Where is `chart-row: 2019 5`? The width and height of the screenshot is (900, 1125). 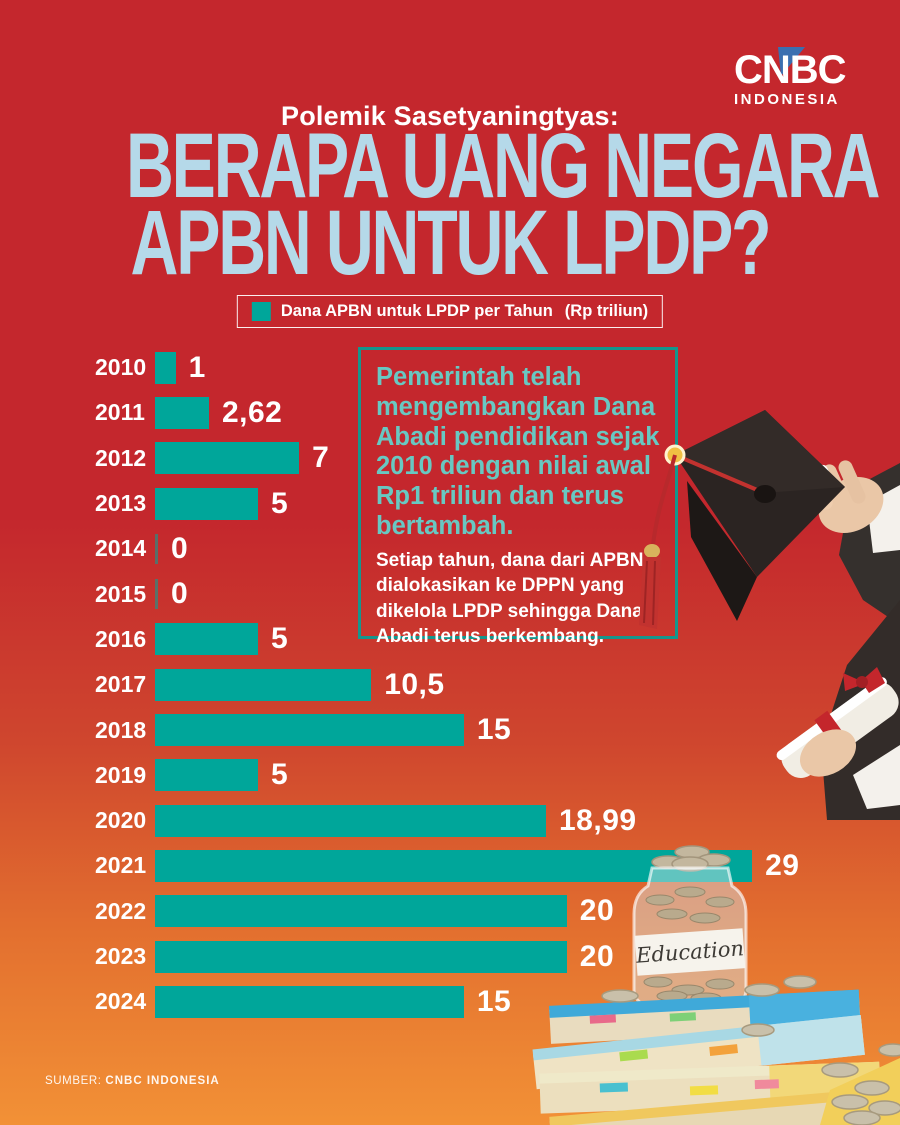 chart-row: 2019 5 is located at coordinates (450, 775).